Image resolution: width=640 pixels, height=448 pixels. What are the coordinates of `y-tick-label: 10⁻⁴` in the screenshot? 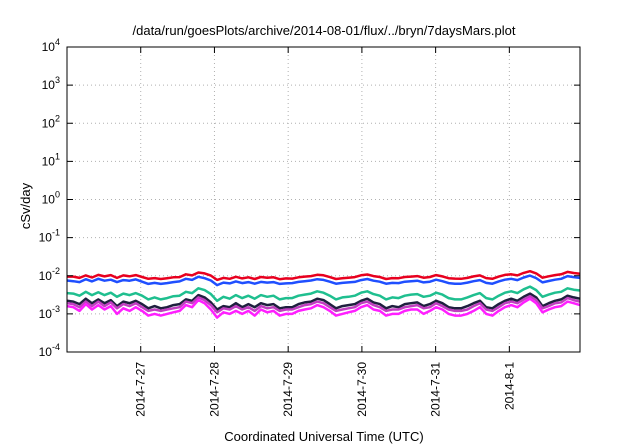 It's located at (49, 350).